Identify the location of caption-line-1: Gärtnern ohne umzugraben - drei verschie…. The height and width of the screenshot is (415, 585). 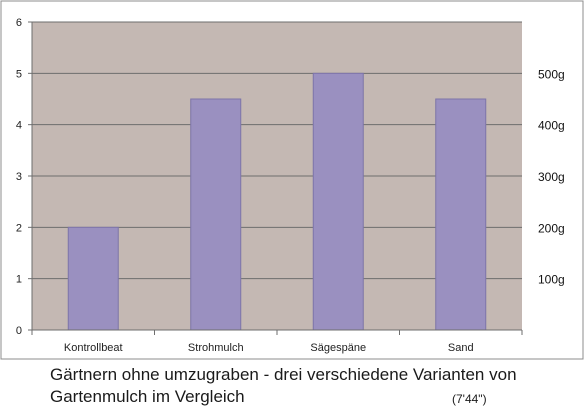
(283, 374).